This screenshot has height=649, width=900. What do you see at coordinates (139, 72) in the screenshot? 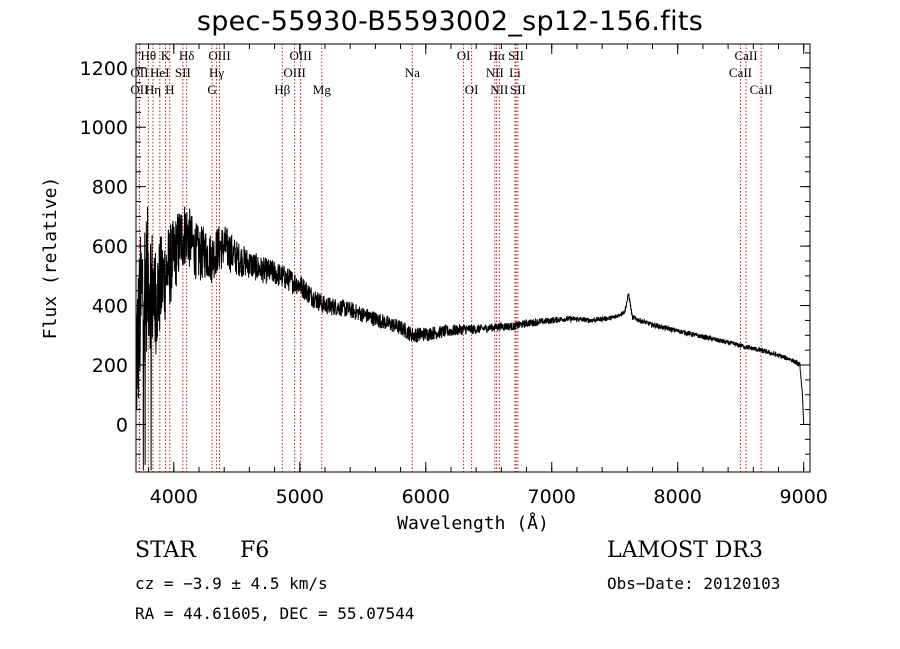
I see `line-label-1: OII` at bounding box center [139, 72].